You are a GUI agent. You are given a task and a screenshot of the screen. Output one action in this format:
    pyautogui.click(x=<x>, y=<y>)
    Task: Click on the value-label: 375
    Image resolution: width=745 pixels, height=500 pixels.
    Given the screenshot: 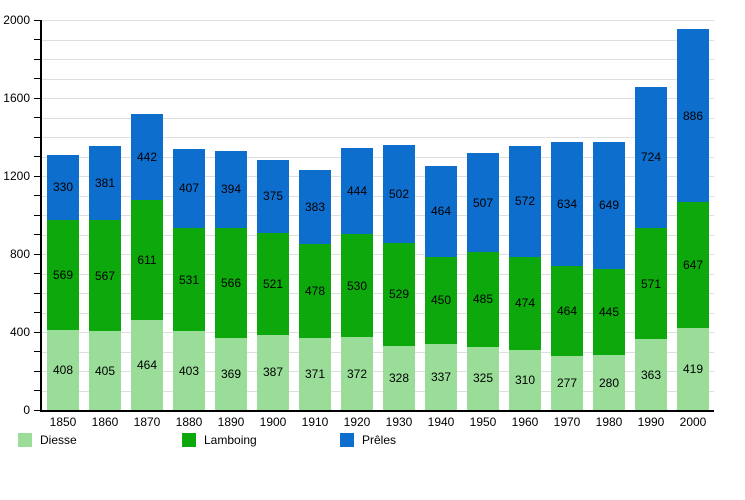 What is the action you would take?
    pyautogui.click(x=273, y=196)
    